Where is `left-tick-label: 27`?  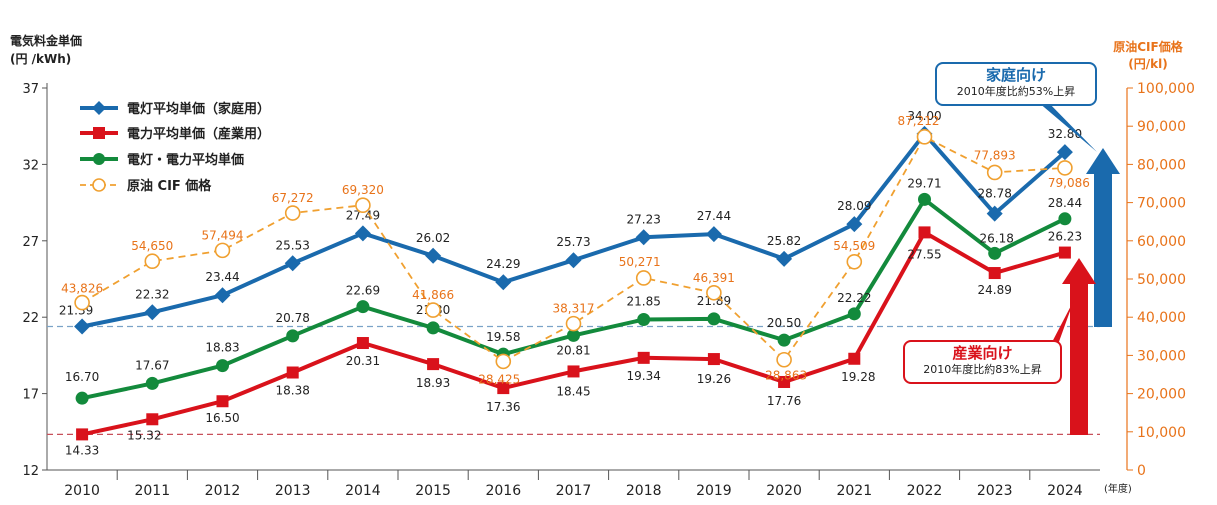 left-tick-label: 27 is located at coordinates (30, 242).